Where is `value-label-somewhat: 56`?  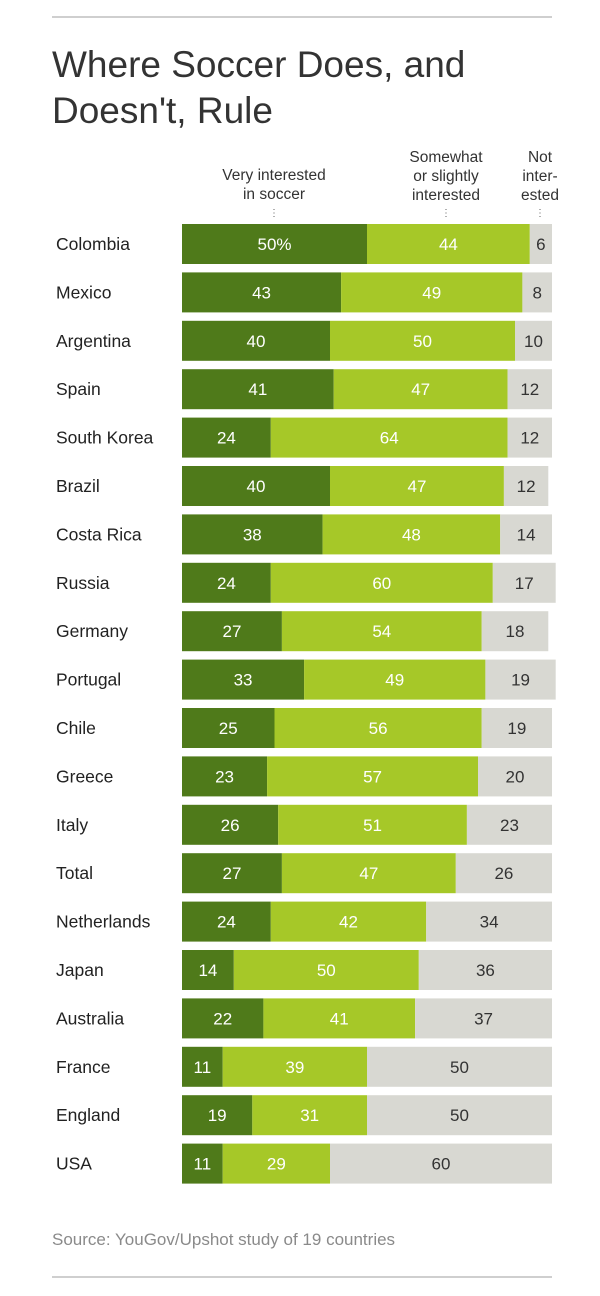 value-label-somewhat: 56 is located at coordinates (378, 728).